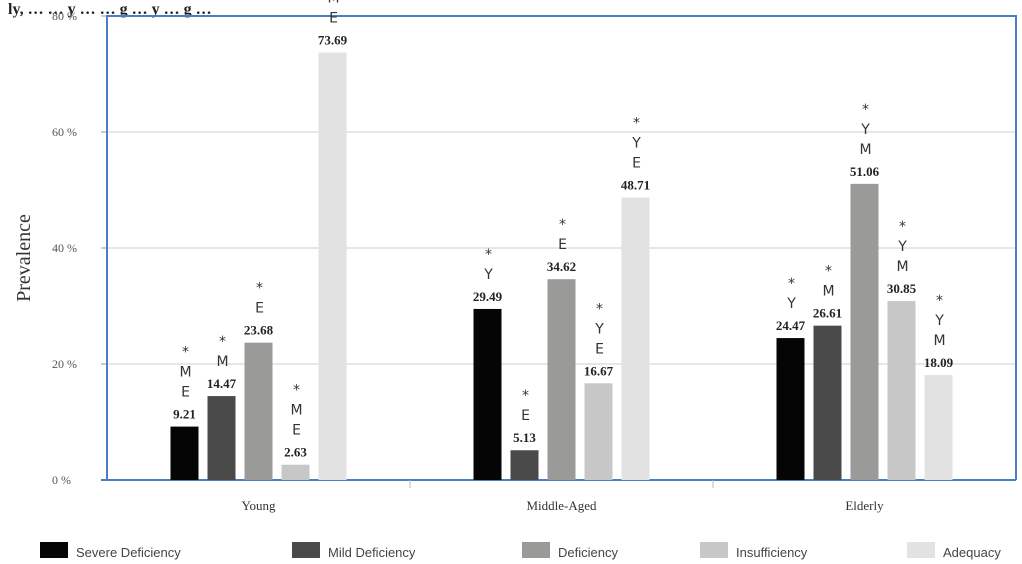 The image size is (1022, 564). I want to click on data-label: 23.68, so click(259, 330).